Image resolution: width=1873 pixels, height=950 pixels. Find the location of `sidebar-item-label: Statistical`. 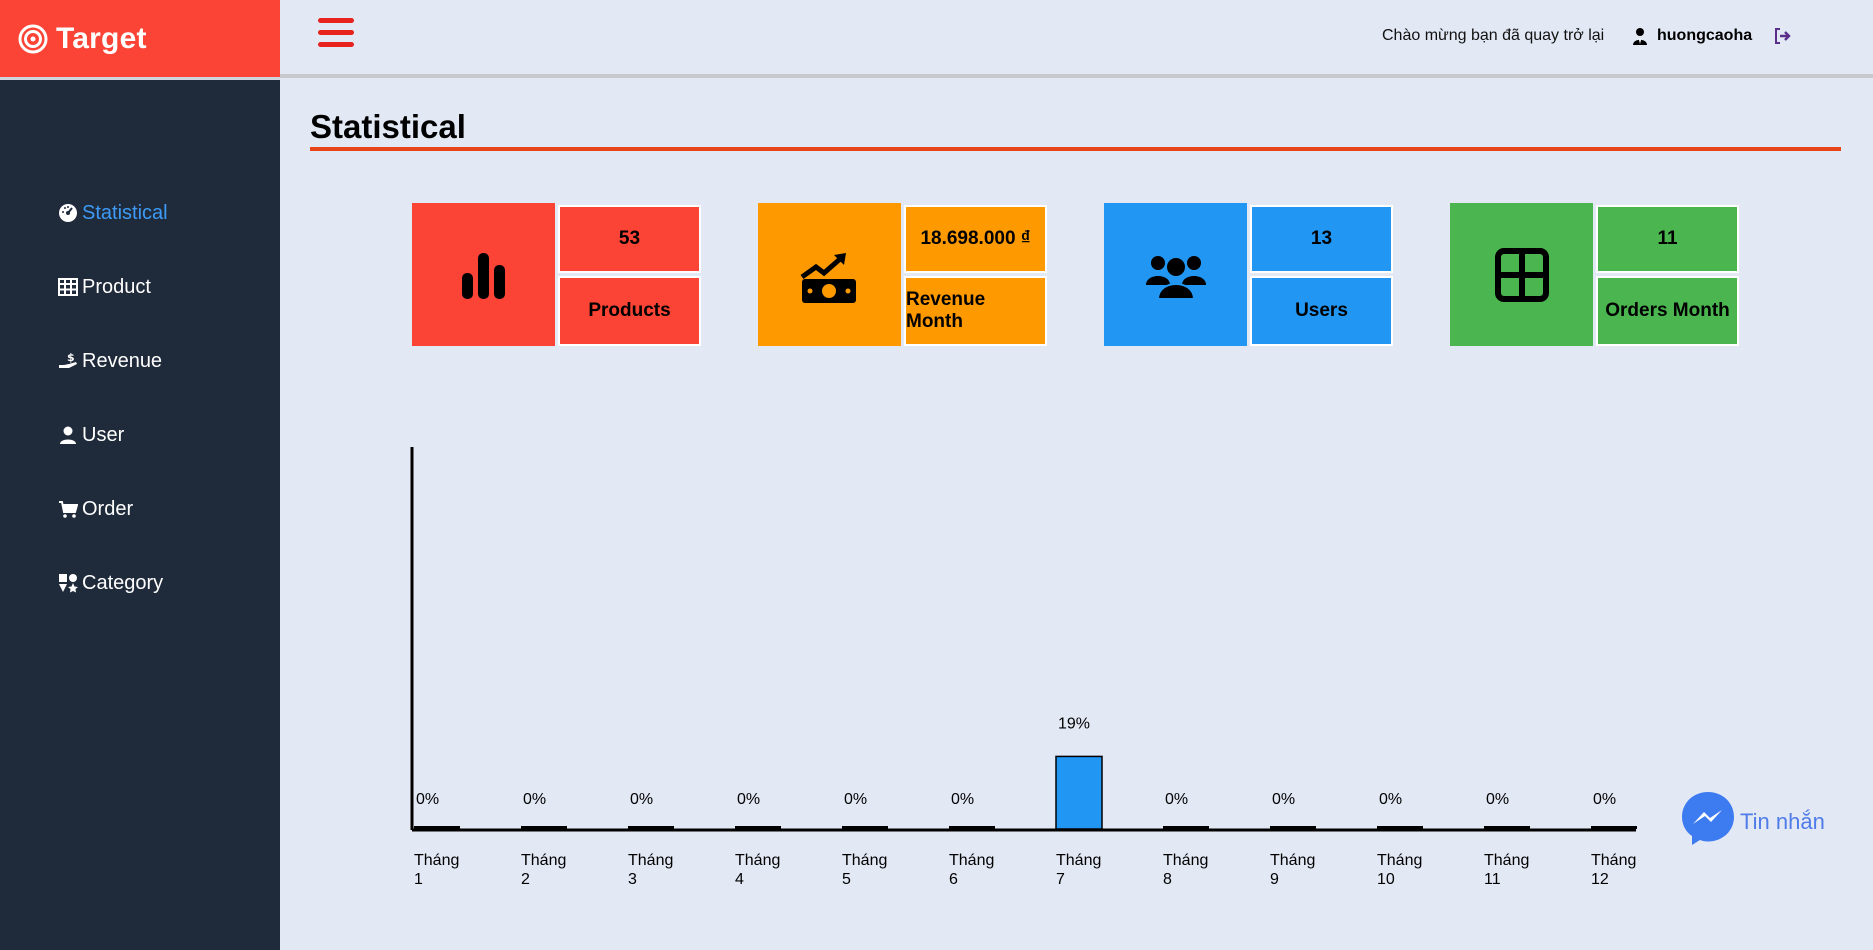

sidebar-item-label: Statistical is located at coordinates (125, 212).